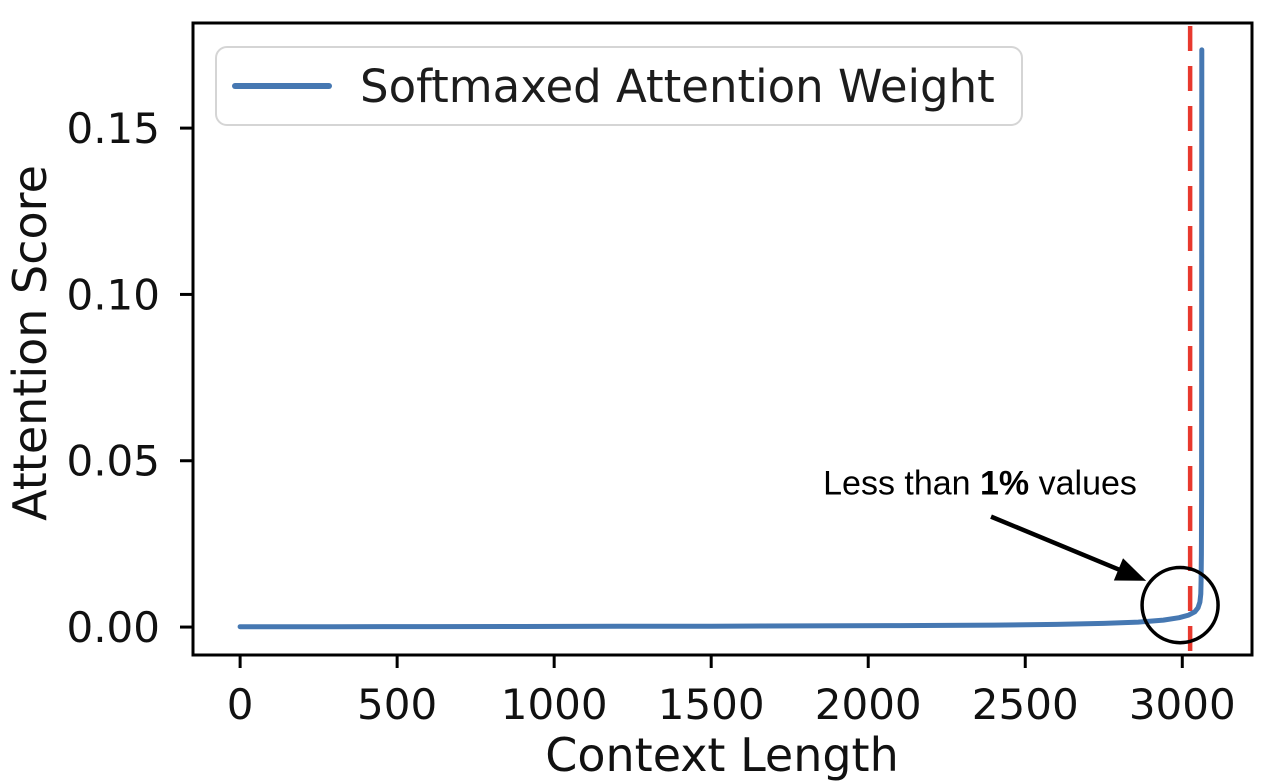  What do you see at coordinates (113, 128) in the screenshot?
I see `y-tick-label: 0.15` at bounding box center [113, 128].